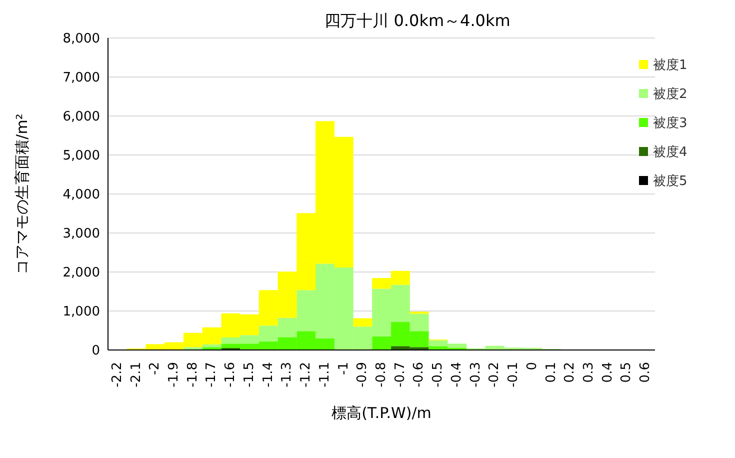 This screenshot has width=735, height=458. What do you see at coordinates (514, 375) in the screenshot?
I see `x-tick-label: -0.1` at bounding box center [514, 375].